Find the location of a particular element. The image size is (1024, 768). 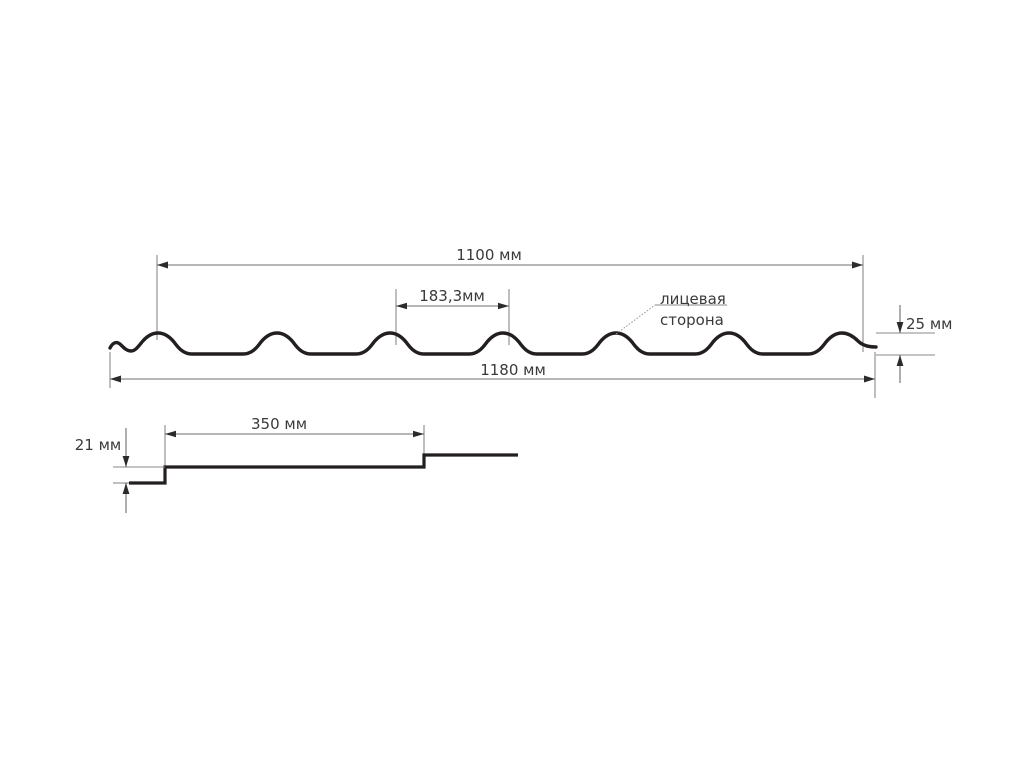

dim-label-pitch: 183,3мм is located at coordinates (452, 296).